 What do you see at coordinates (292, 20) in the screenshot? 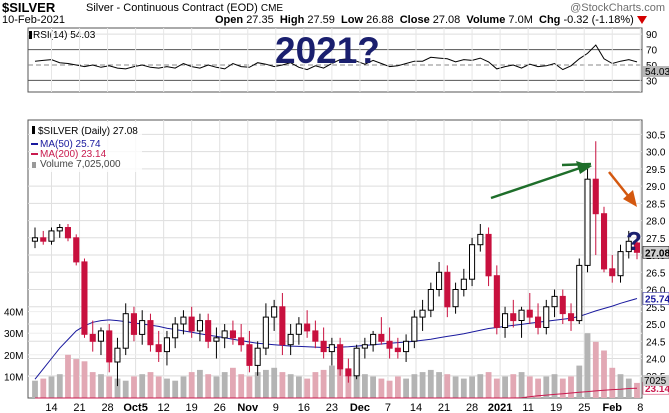
I see `high-label: High` at bounding box center [292, 20].